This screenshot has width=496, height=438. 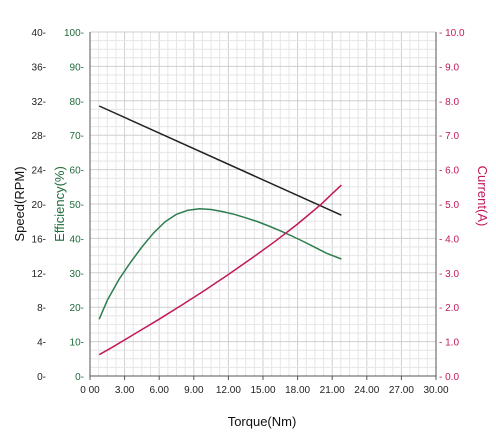 What do you see at coordinates (125, 390) in the screenshot?
I see `x-tick-label: 3.00` at bounding box center [125, 390].